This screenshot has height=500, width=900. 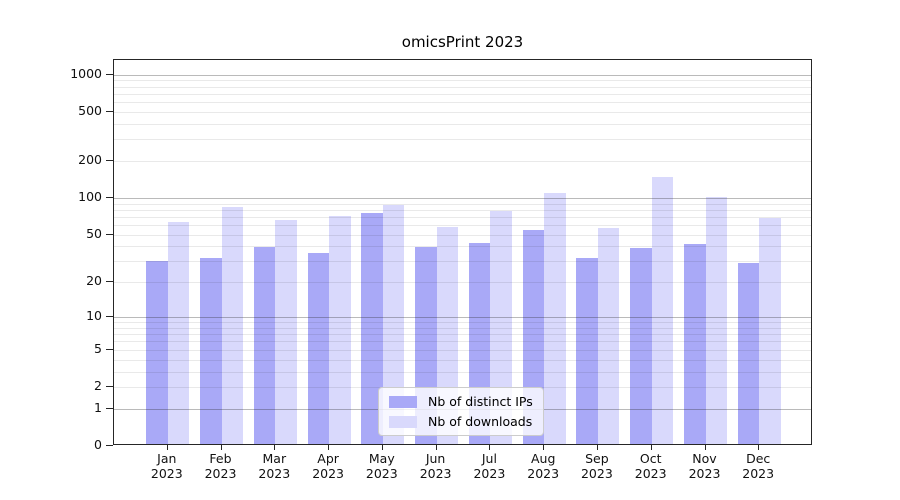 I want to click on bar-nb-of-downloads-feb, so click(x=232, y=325).